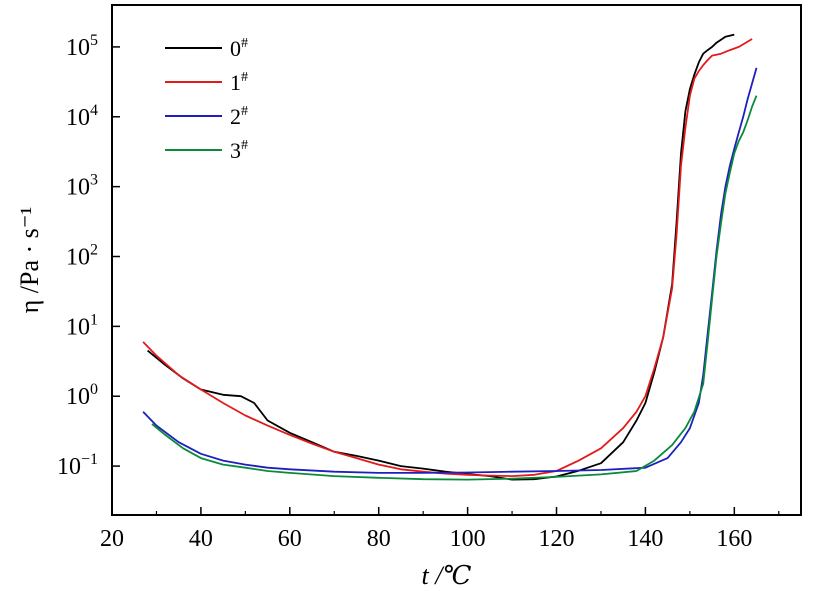  I want to click on y-tick-label: 10¹, so click(82, 325).